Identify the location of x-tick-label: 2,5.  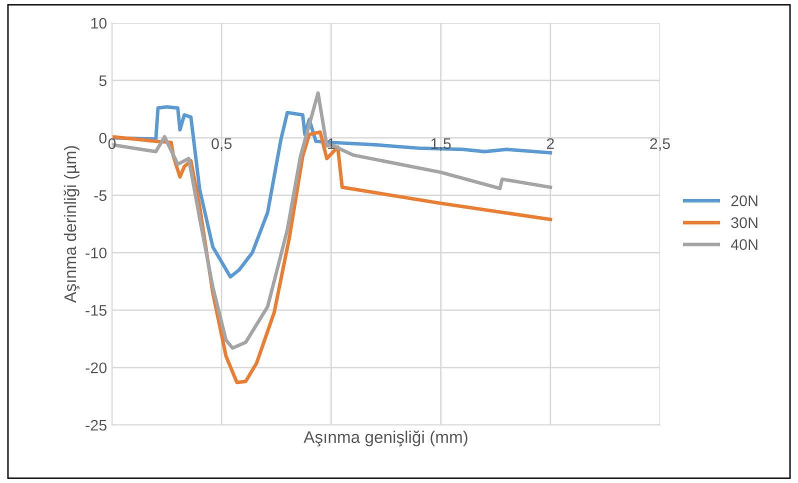
(660, 144).